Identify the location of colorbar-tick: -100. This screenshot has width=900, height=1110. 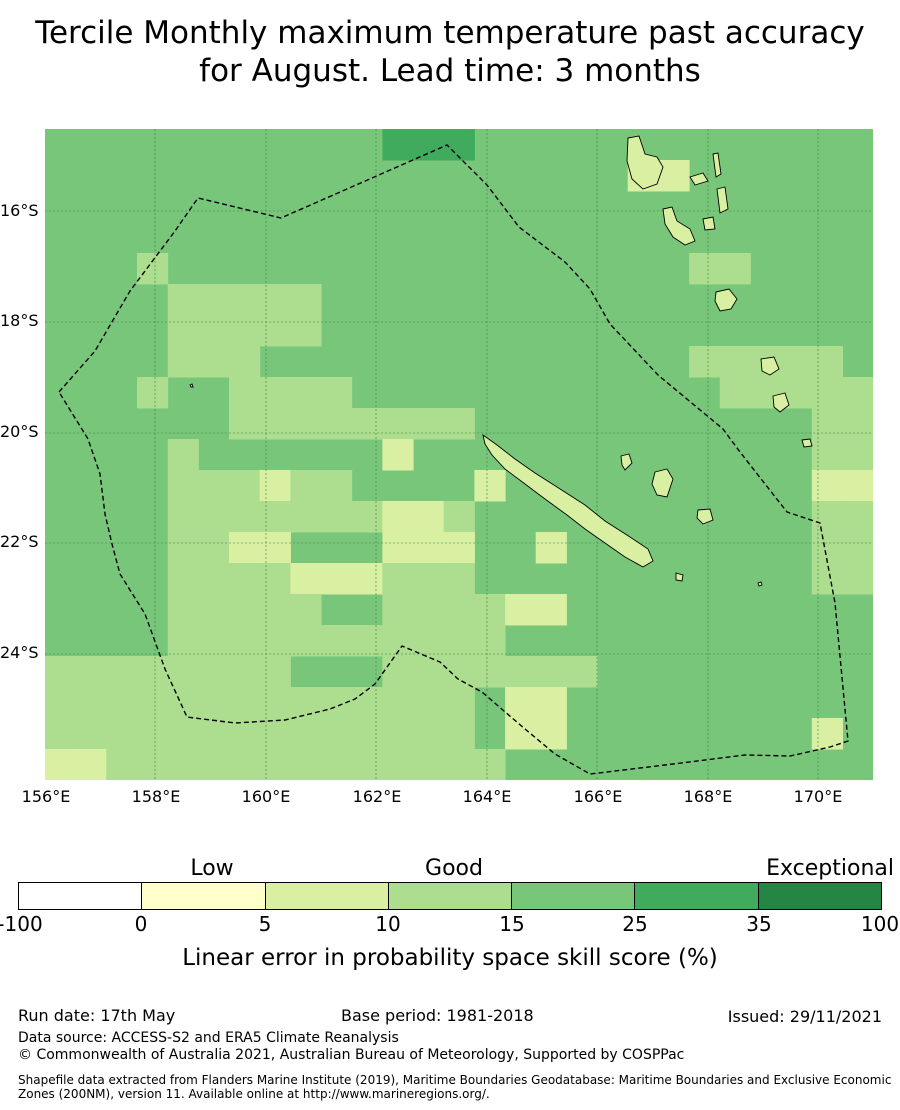
(21, 924).